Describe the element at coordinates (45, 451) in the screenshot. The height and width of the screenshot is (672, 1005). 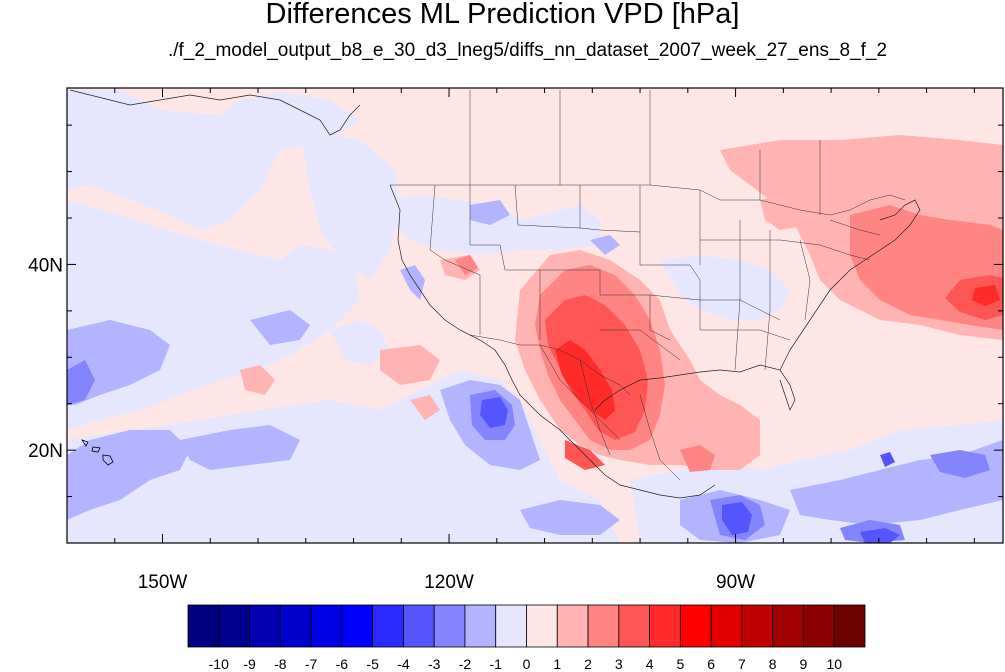
I see `lat-tick-label: 20N` at that location.